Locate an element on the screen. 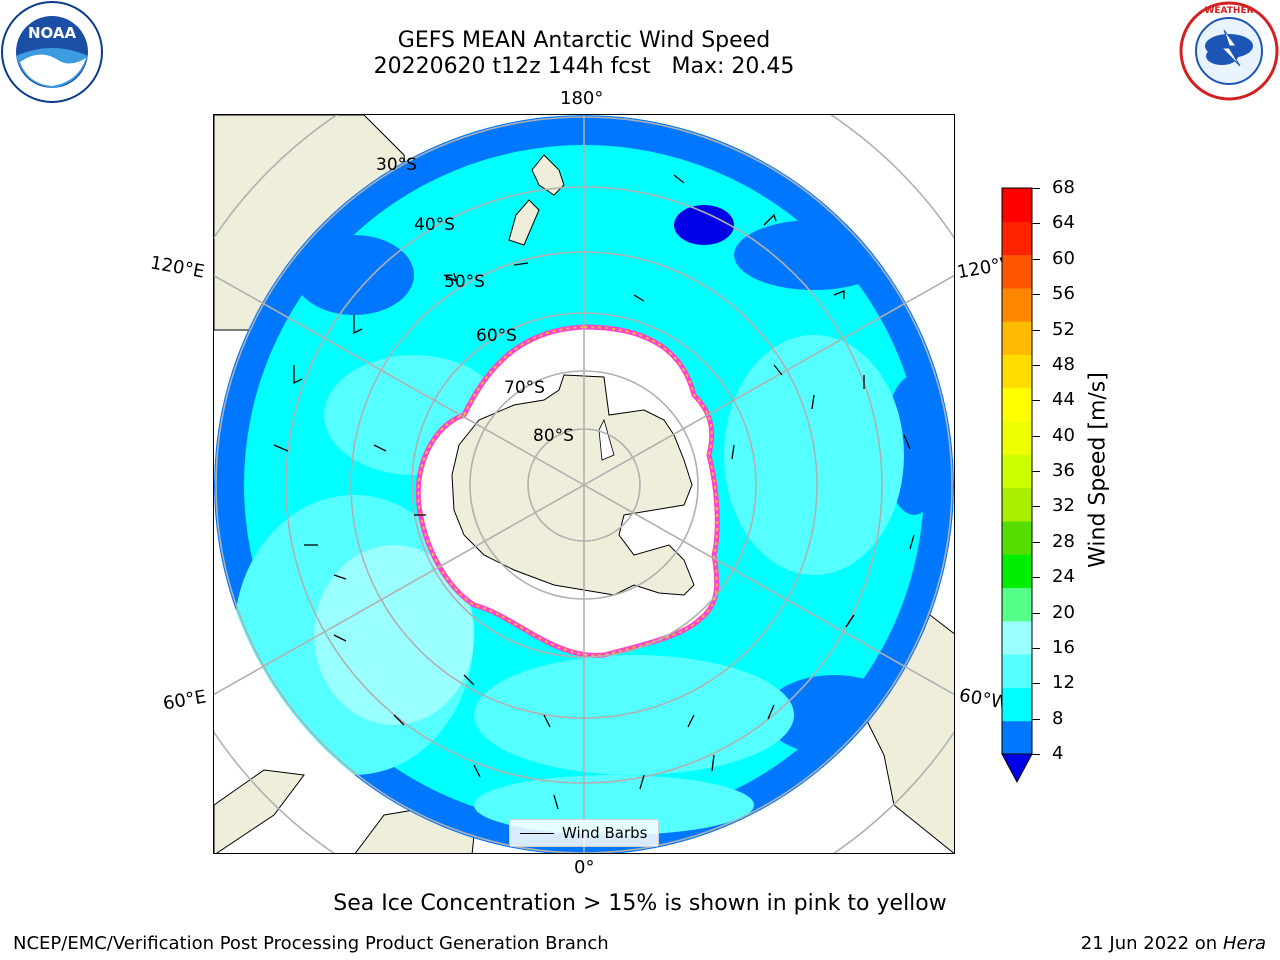  footer-date: 21 Jun 2022 on Hera is located at coordinates (1173, 943).